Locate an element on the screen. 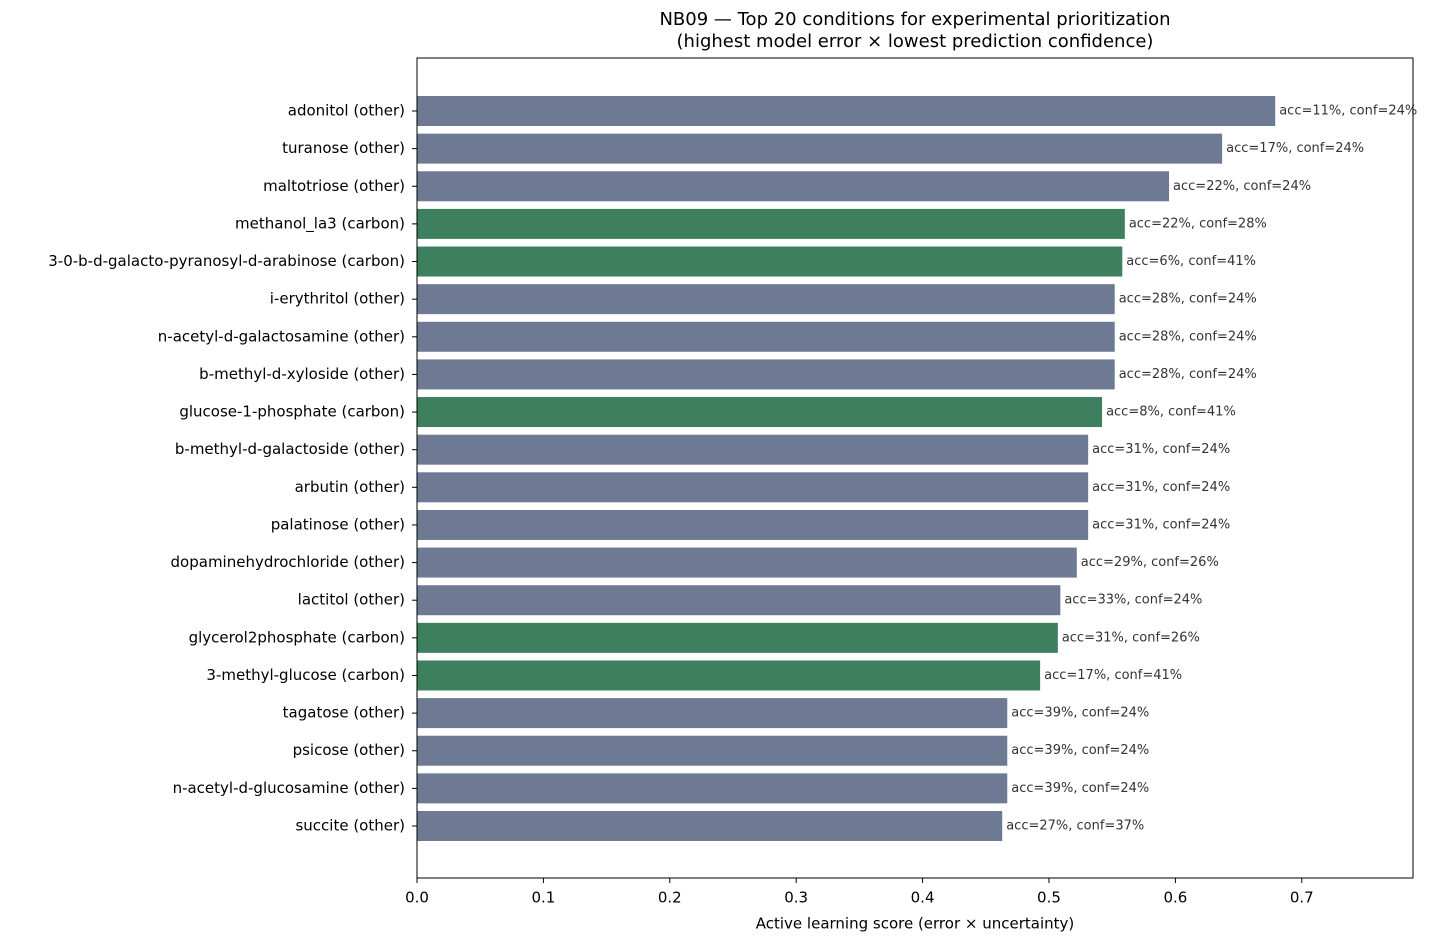 This screenshot has height=945, width=1441. x-tick-label: 0.4 is located at coordinates (923, 898).